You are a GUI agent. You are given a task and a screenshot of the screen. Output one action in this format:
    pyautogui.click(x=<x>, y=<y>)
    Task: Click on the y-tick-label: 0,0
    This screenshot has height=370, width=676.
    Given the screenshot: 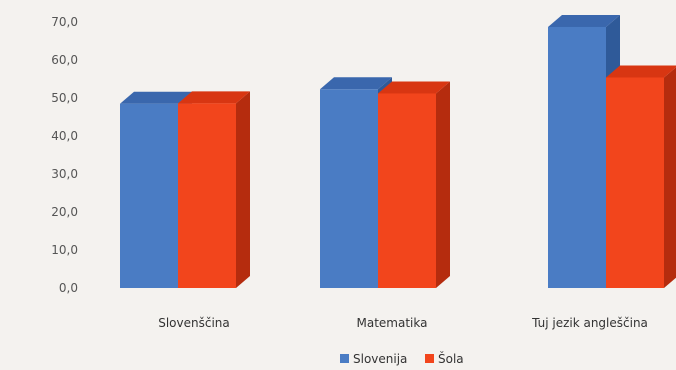 What is the action you would take?
    pyautogui.click(x=68, y=288)
    